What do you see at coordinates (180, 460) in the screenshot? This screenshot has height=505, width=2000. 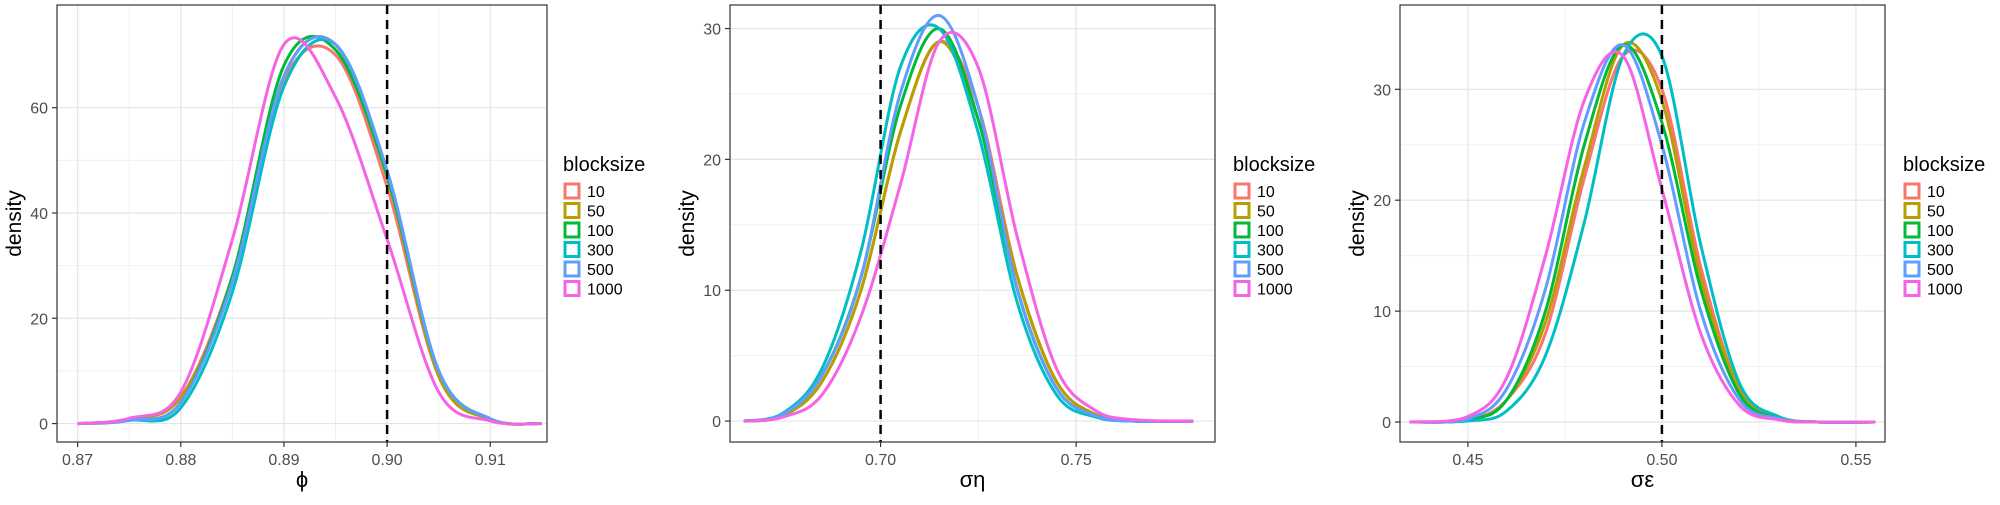 I see `x-tick-label: 0.88` at bounding box center [180, 460].